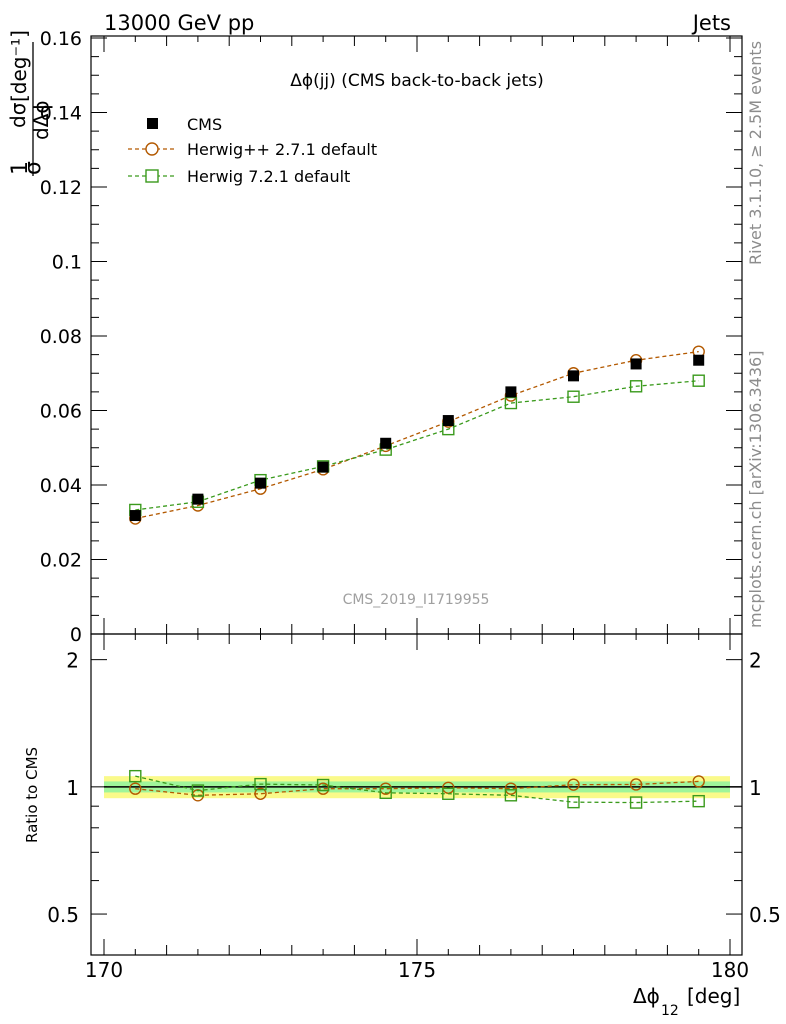 The image size is (786, 1024). What do you see at coordinates (730, 970) in the screenshot?
I see `x-tick-label: 180` at bounding box center [730, 970].